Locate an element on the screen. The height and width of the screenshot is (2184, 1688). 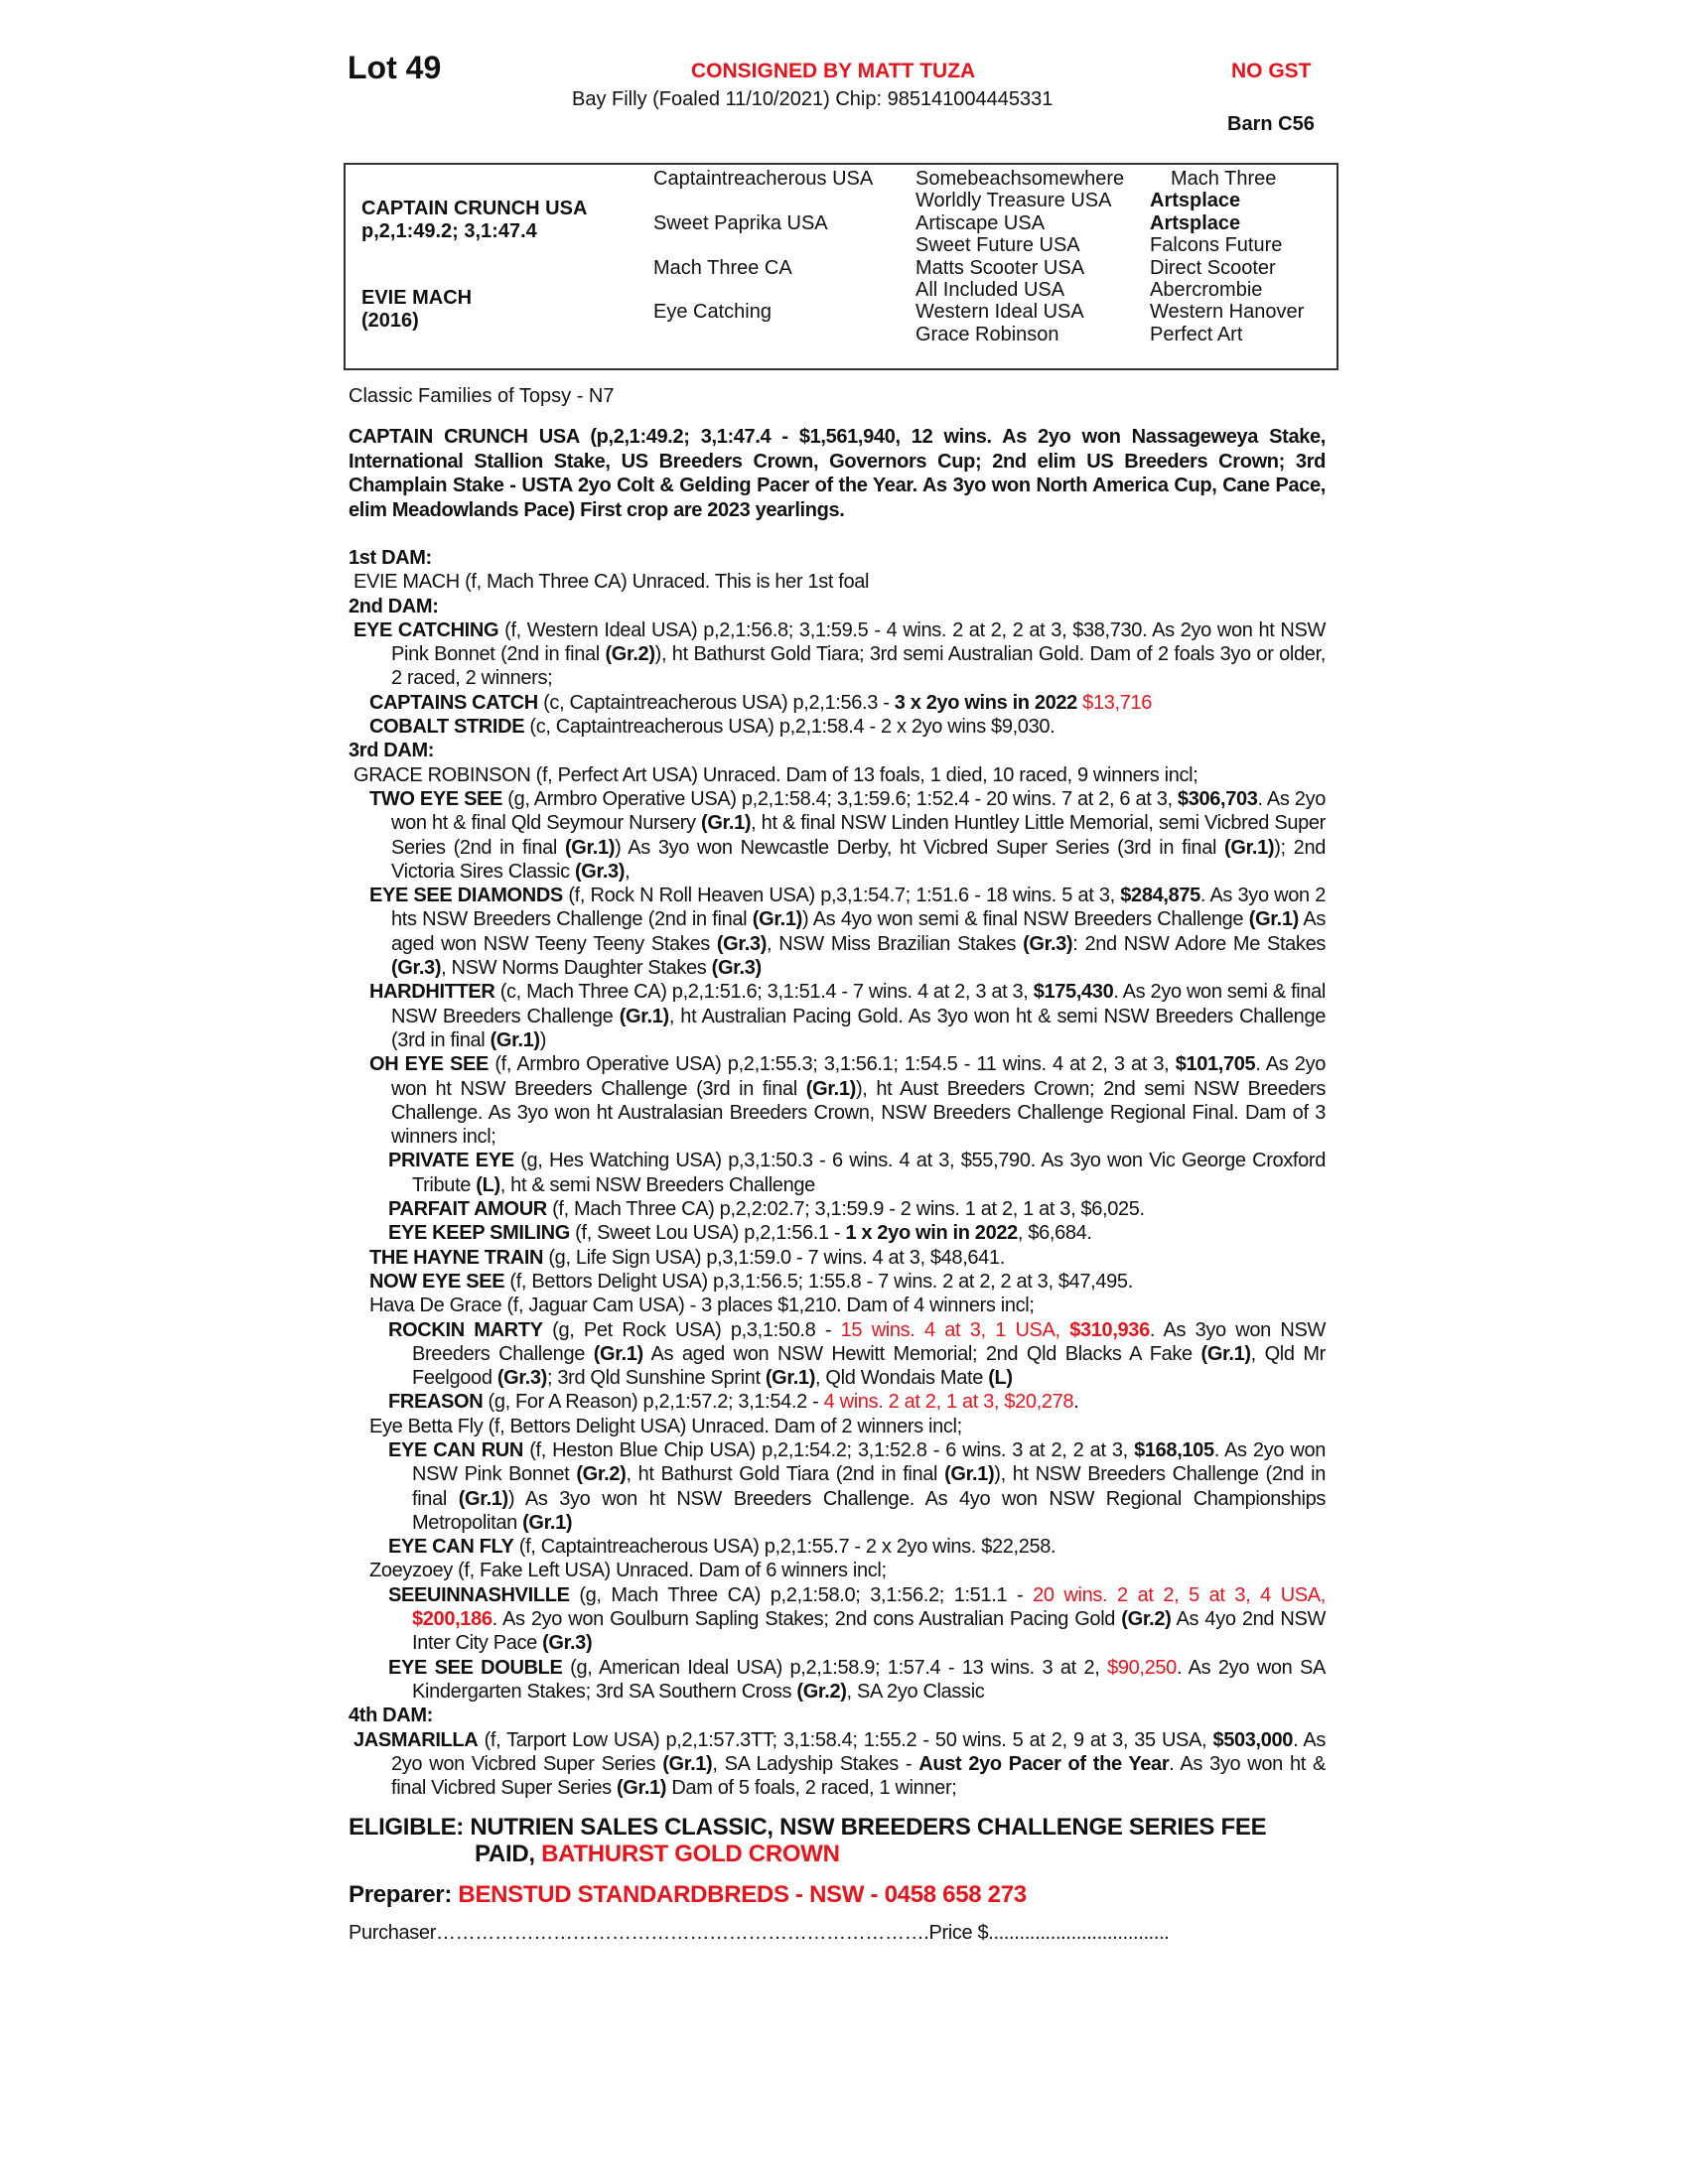
dam-name: EVIE MACH is located at coordinates (417, 298).